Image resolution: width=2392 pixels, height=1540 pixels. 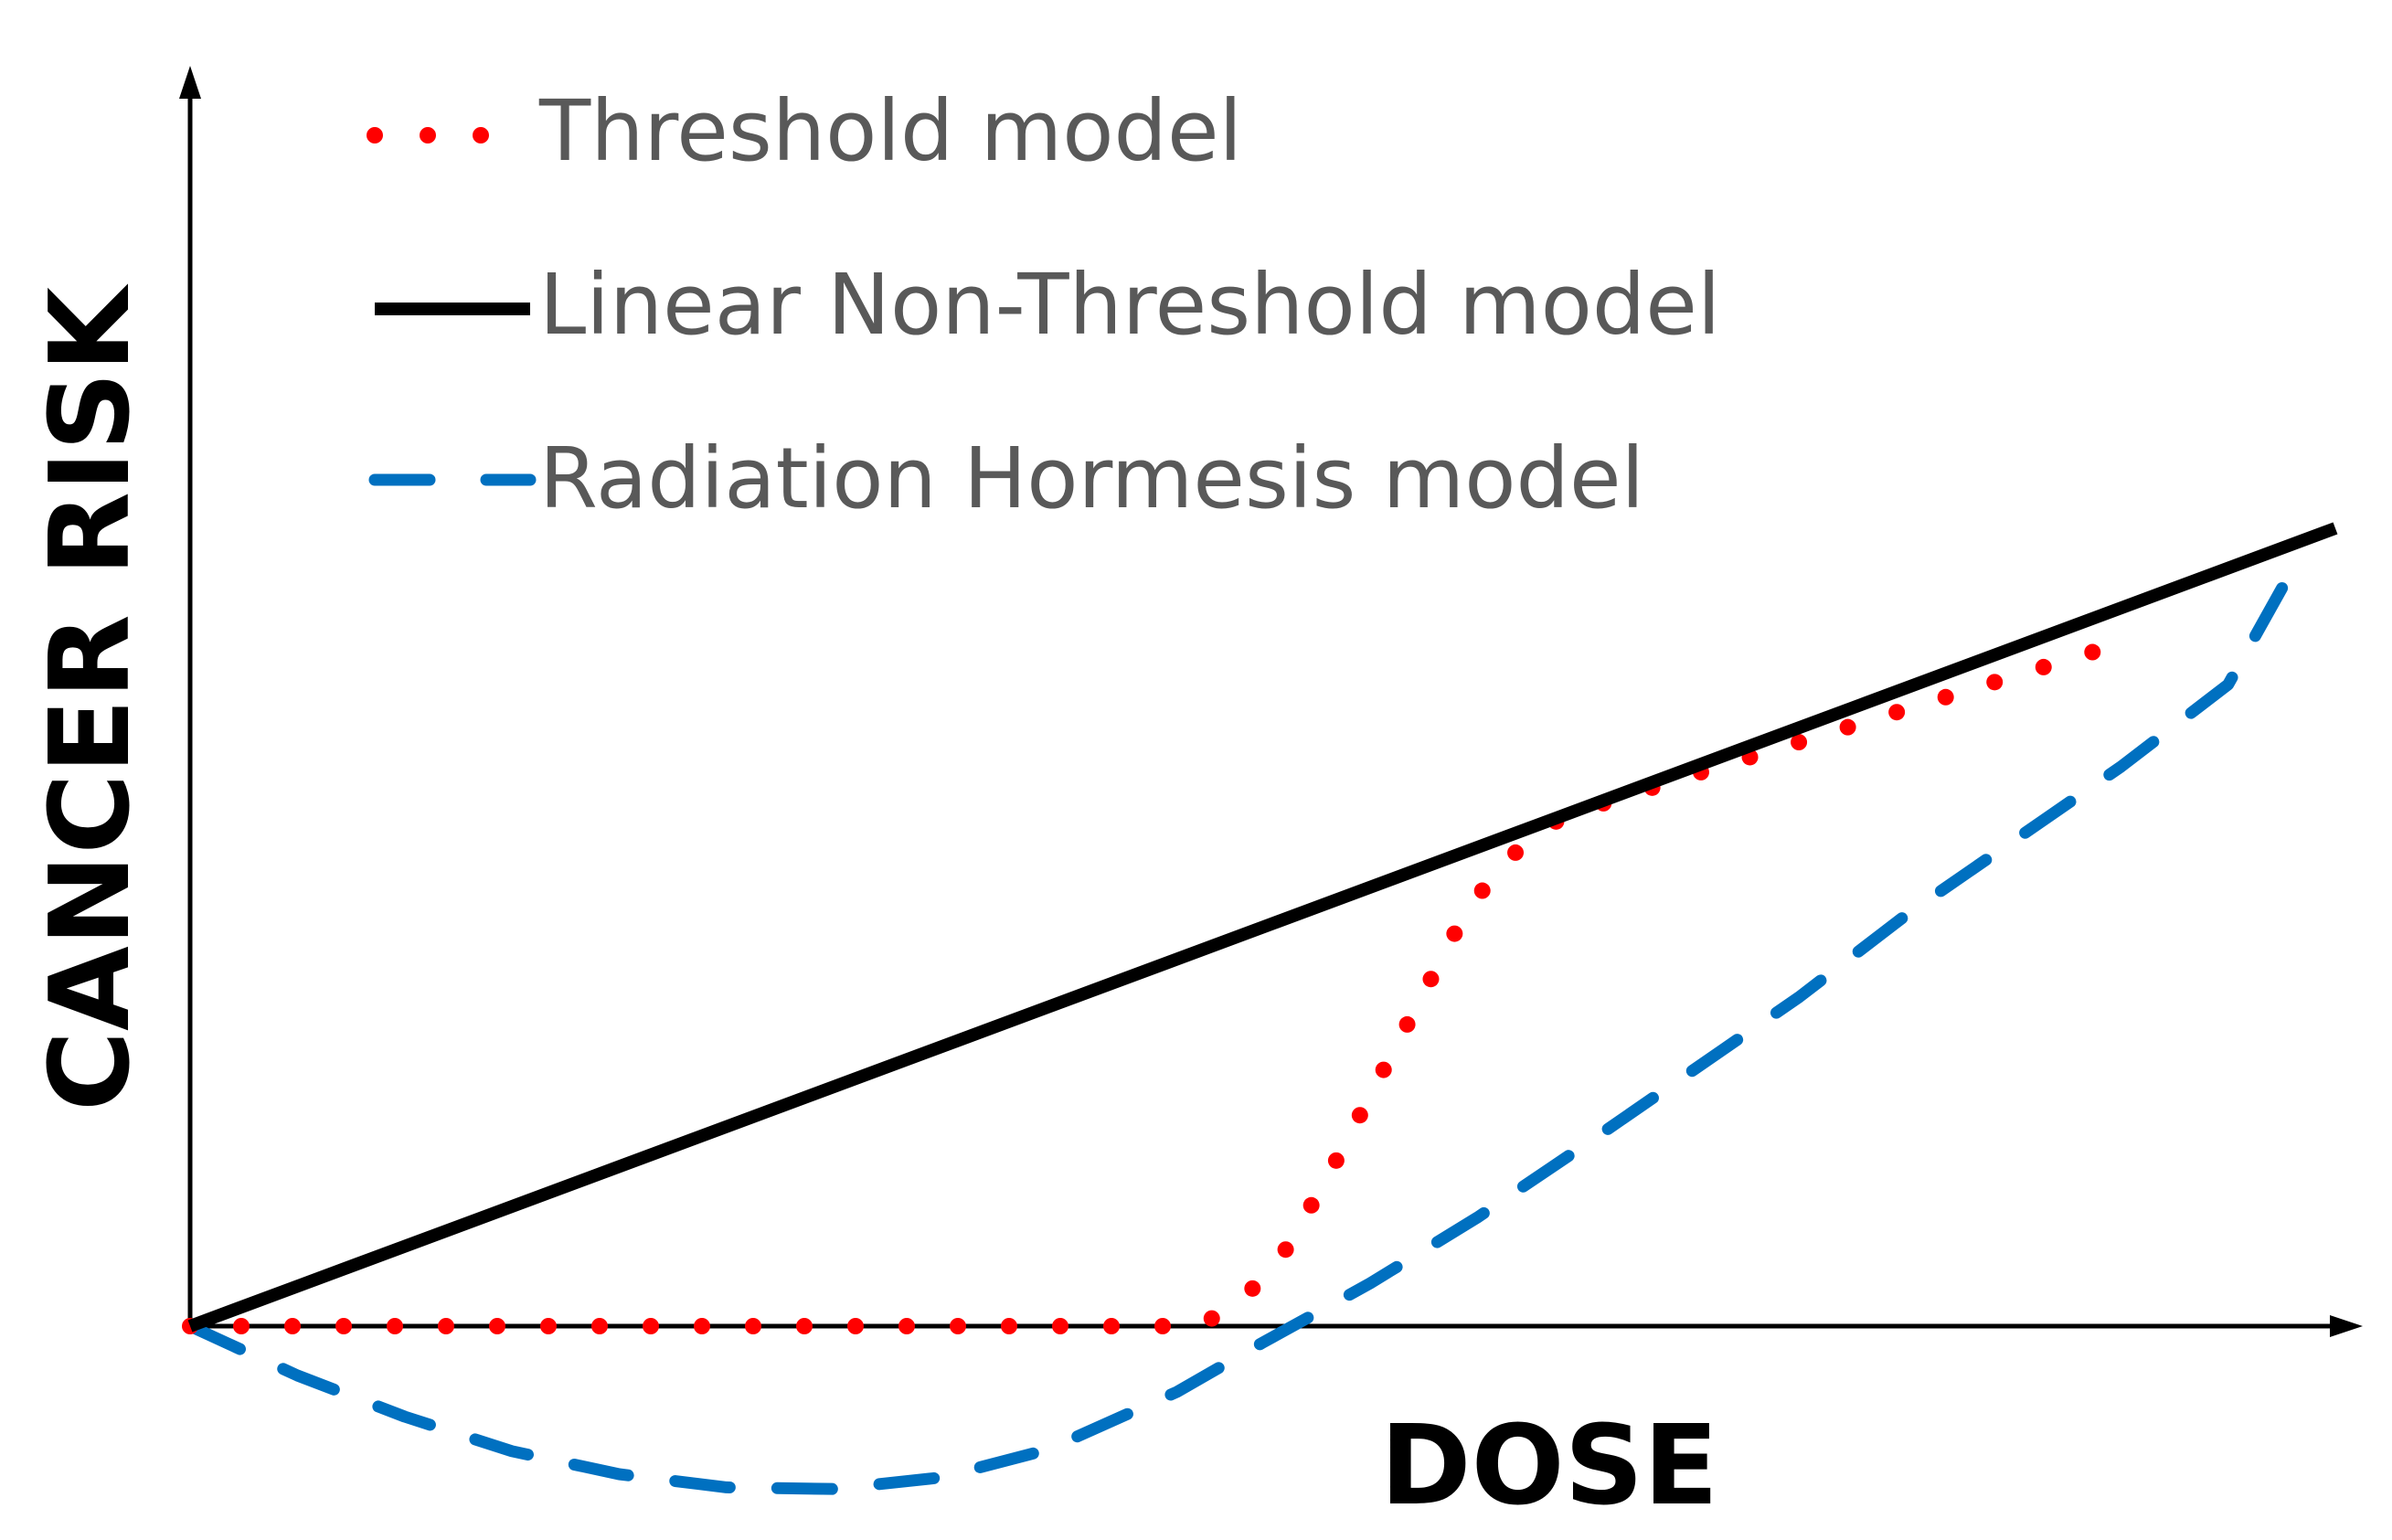 I want to click on legend-item-lnt: Linear Non-Threshold model, so click(x=1047, y=305).